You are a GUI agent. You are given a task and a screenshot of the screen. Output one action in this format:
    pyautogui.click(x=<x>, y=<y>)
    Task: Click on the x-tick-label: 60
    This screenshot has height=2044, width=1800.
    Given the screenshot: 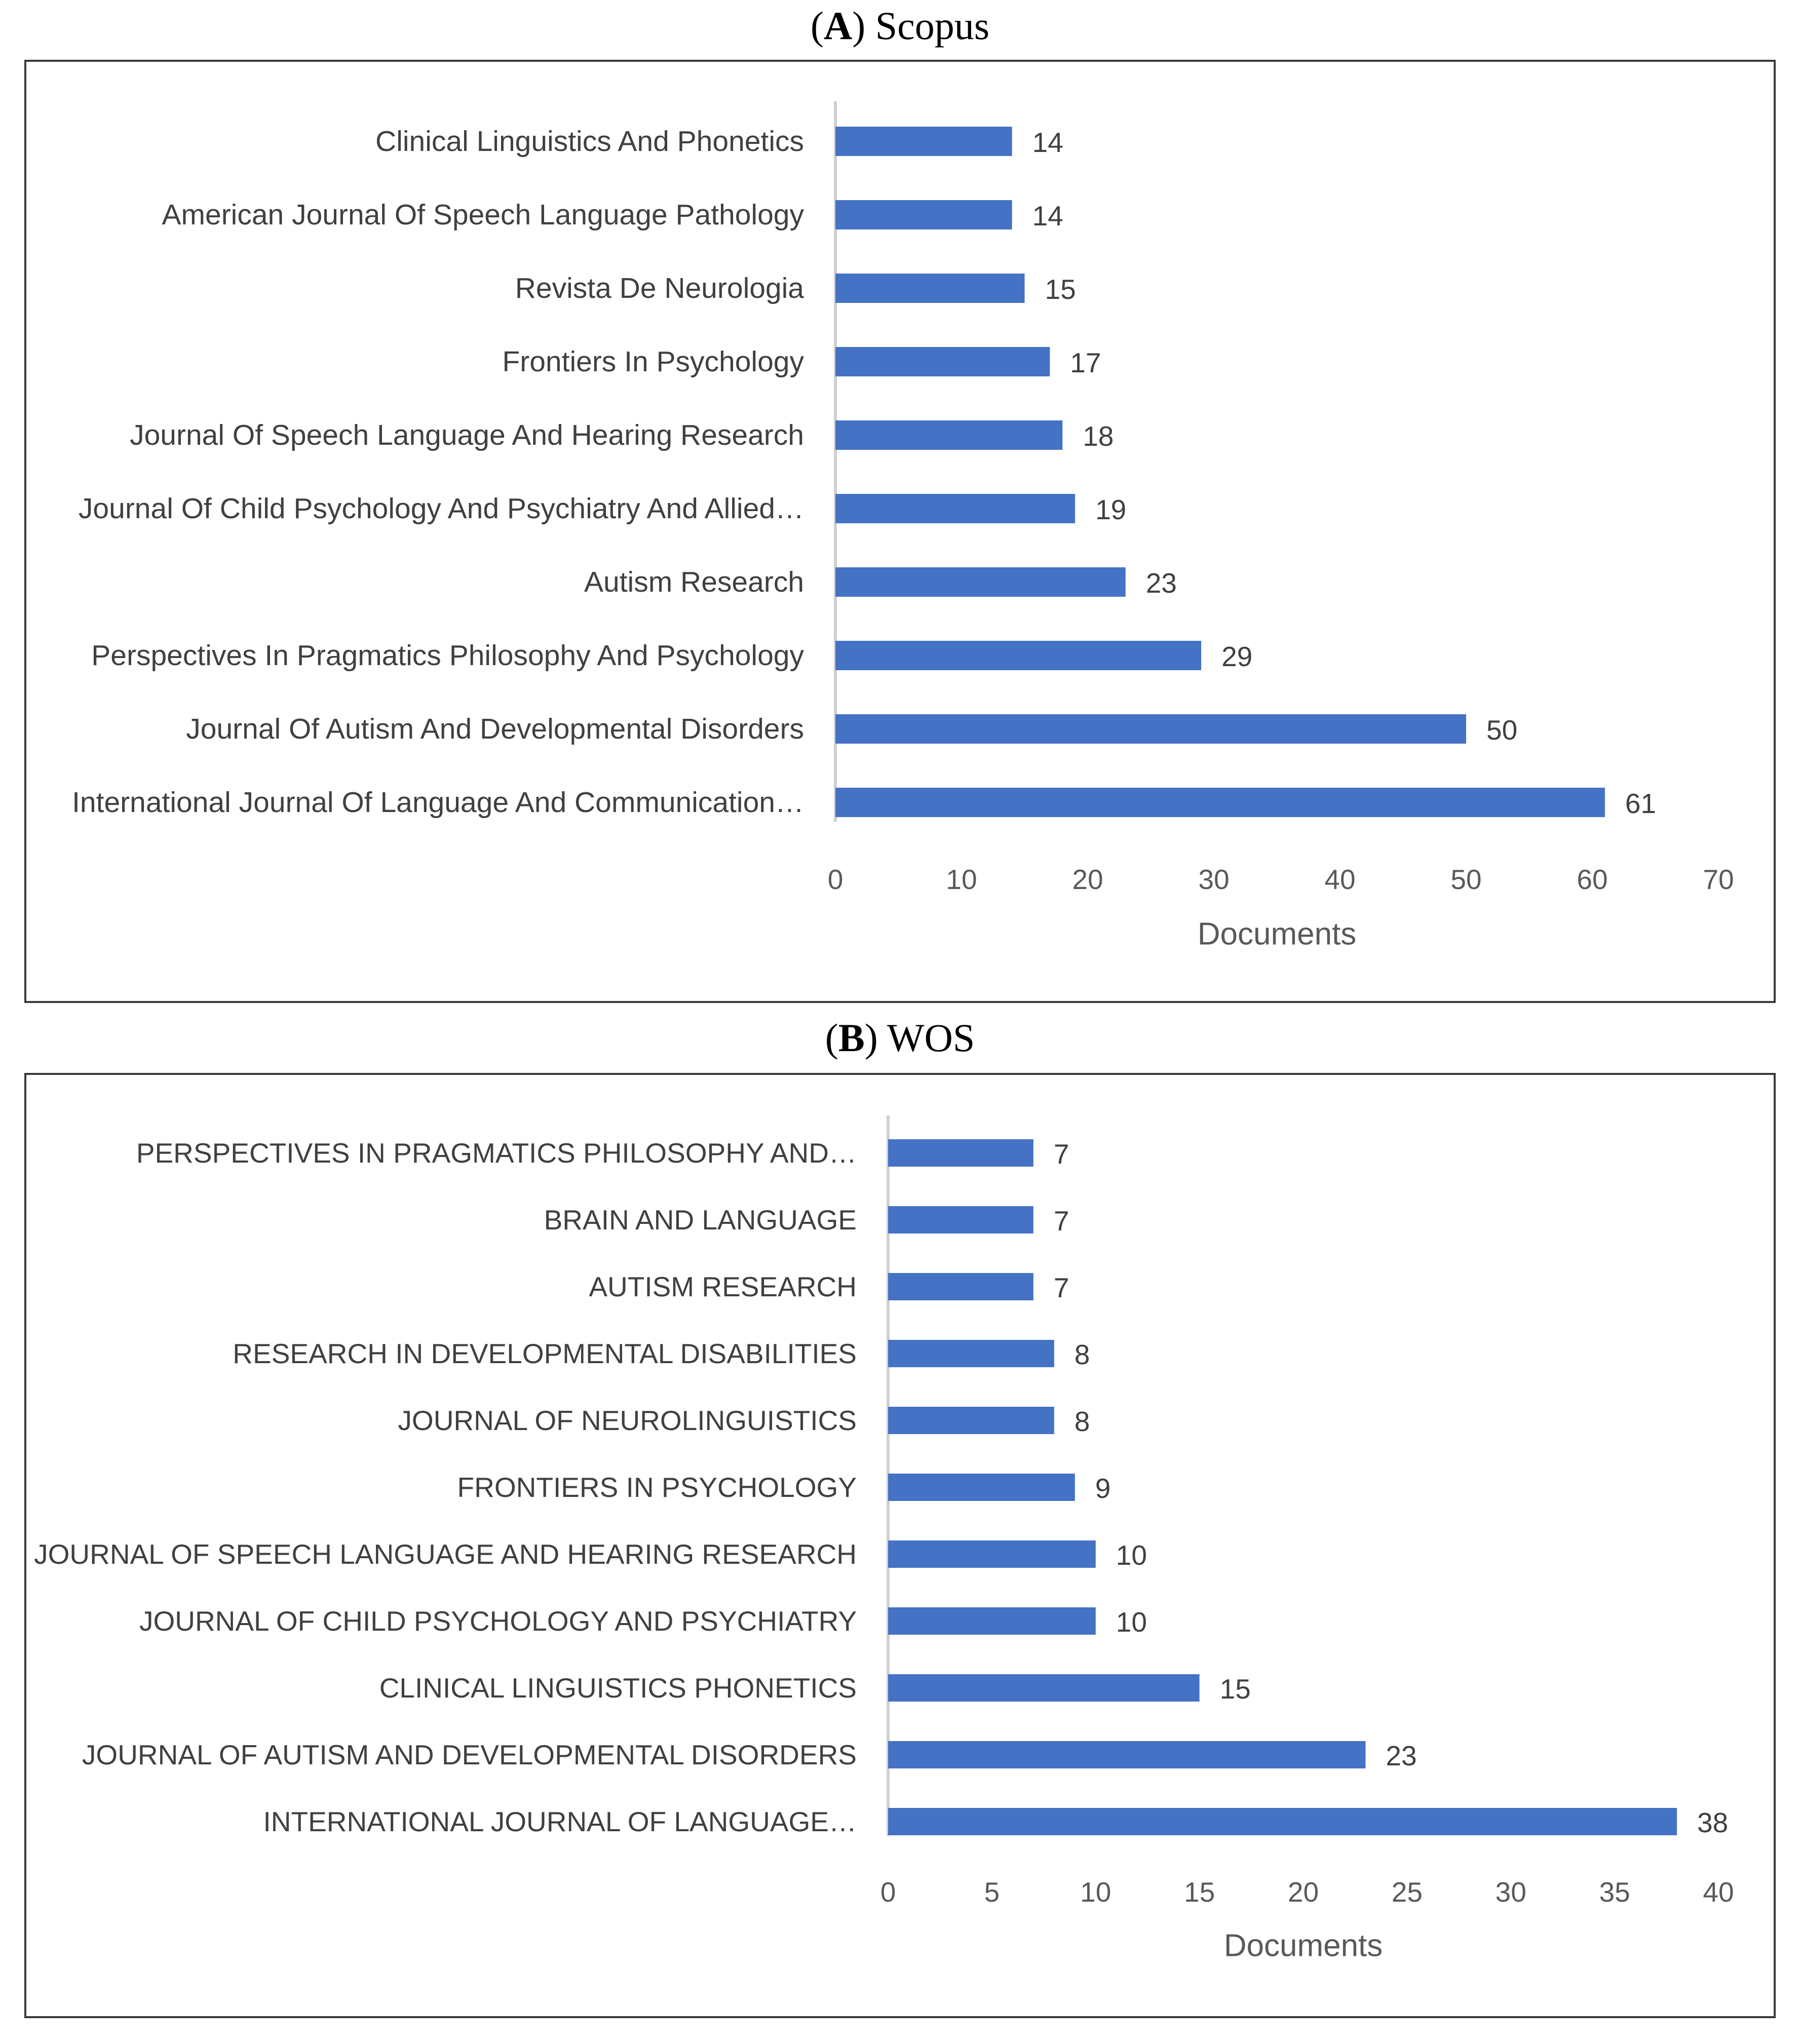 What is the action you would take?
    pyautogui.click(x=1592, y=879)
    